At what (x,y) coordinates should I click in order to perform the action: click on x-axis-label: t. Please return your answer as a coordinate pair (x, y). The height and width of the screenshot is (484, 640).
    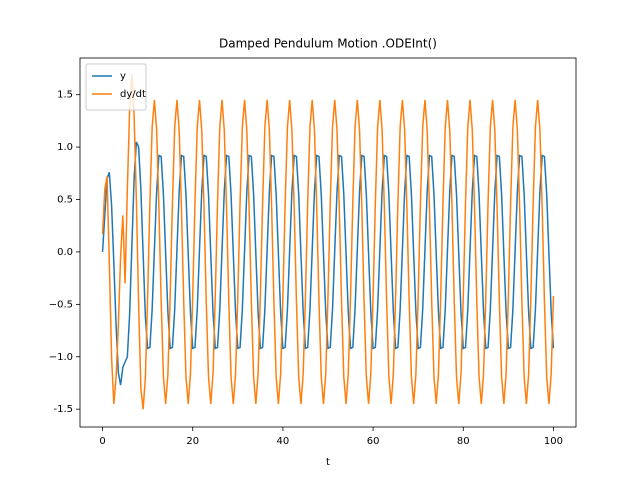
    Looking at the image, I should click on (328, 462).